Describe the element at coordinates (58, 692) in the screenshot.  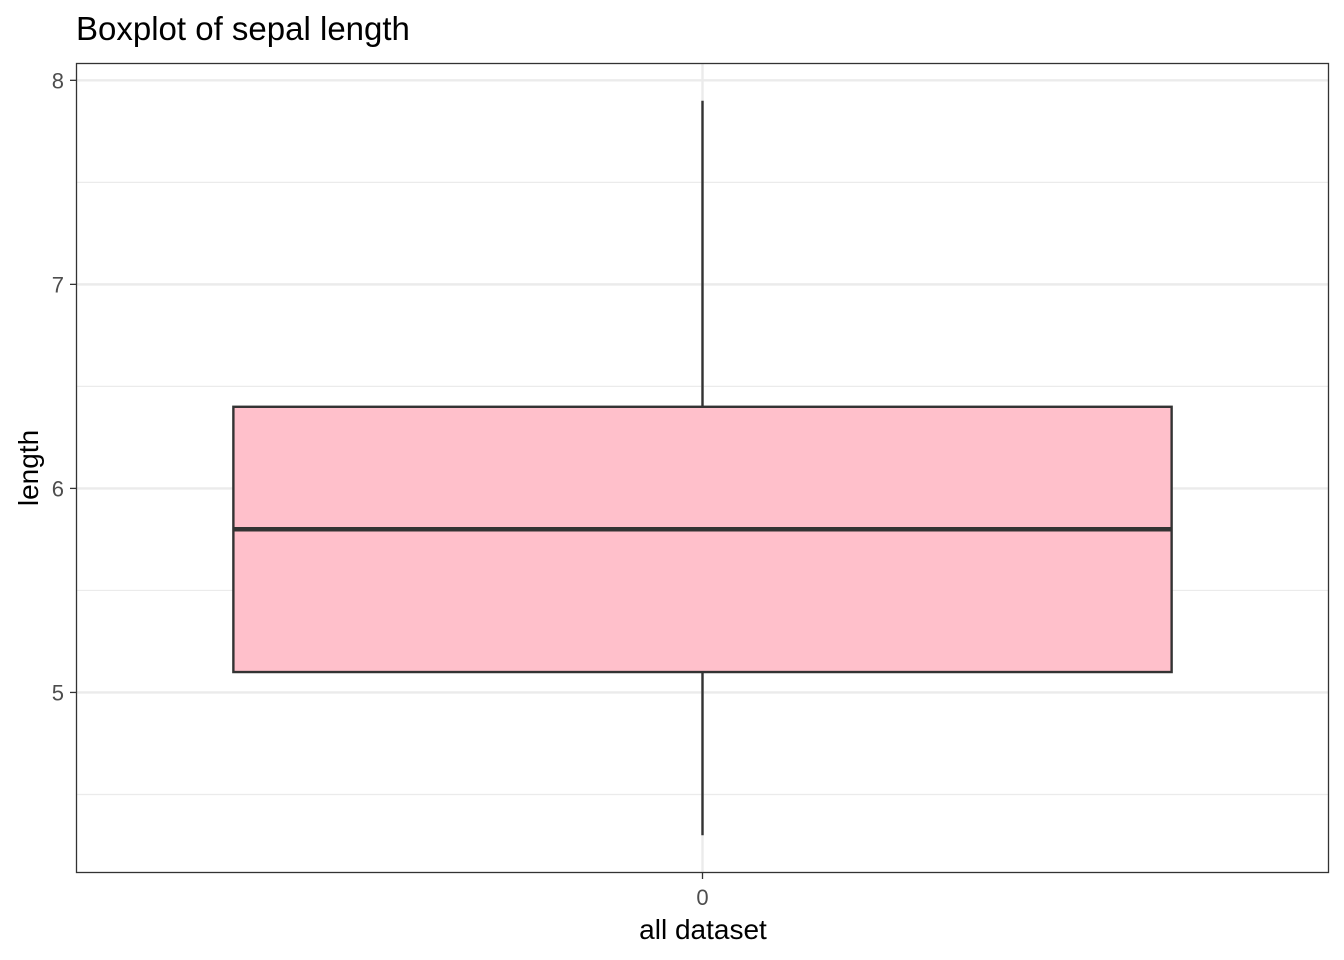
I see `y-tick-label: 5` at that location.